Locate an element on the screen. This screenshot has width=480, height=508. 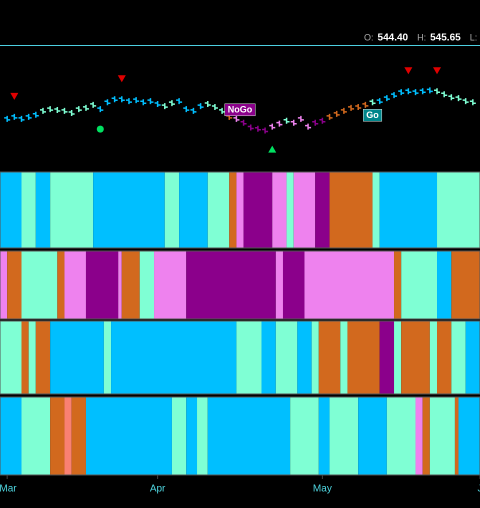
annotation-label: NoGo is located at coordinates (240, 110).